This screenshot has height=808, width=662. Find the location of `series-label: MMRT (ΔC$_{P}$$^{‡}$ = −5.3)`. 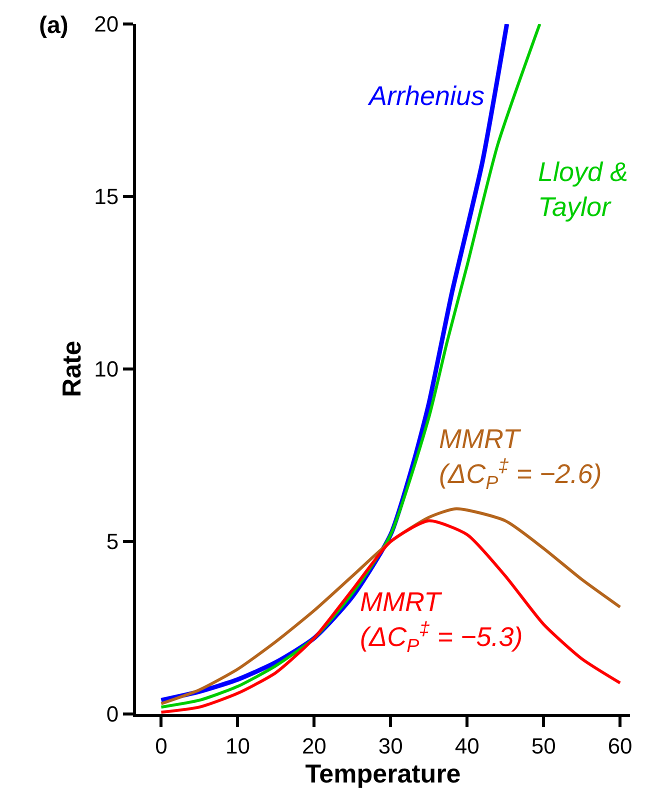

series-label: MMRT (ΔC$_{P}$$^{‡}$ = −5.3) is located at coordinates (441, 622).